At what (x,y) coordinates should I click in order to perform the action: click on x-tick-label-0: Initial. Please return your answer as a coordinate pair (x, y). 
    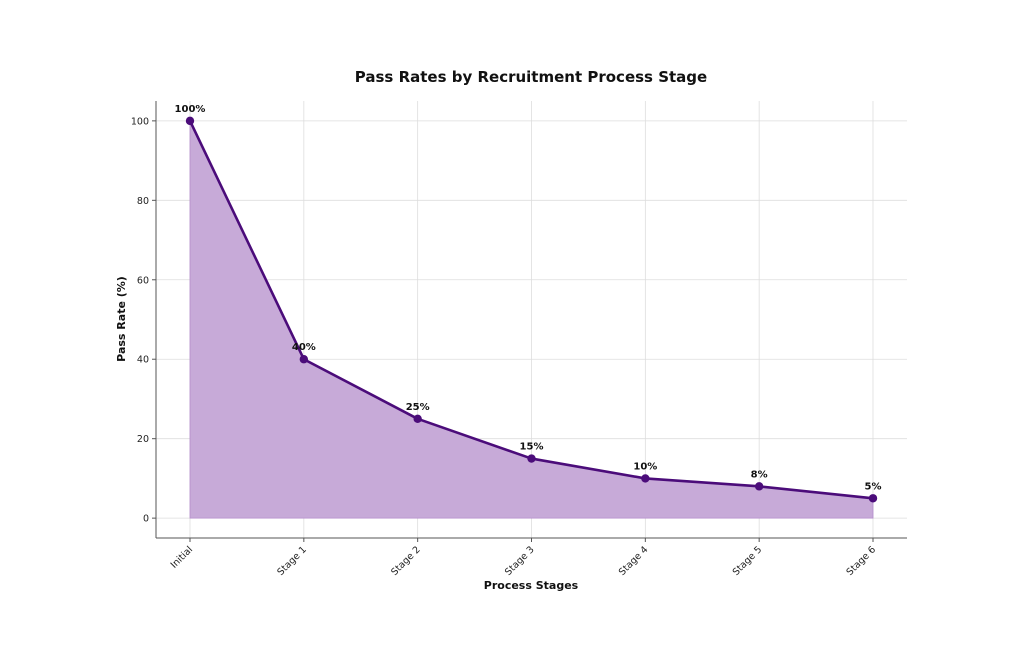
    Looking at the image, I should click on (182, 557).